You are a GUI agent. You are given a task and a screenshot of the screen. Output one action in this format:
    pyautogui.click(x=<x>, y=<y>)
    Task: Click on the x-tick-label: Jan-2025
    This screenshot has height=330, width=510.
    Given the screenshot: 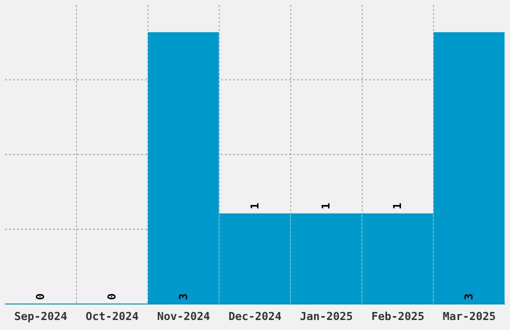 What is the action you would take?
    pyautogui.click(x=326, y=316)
    